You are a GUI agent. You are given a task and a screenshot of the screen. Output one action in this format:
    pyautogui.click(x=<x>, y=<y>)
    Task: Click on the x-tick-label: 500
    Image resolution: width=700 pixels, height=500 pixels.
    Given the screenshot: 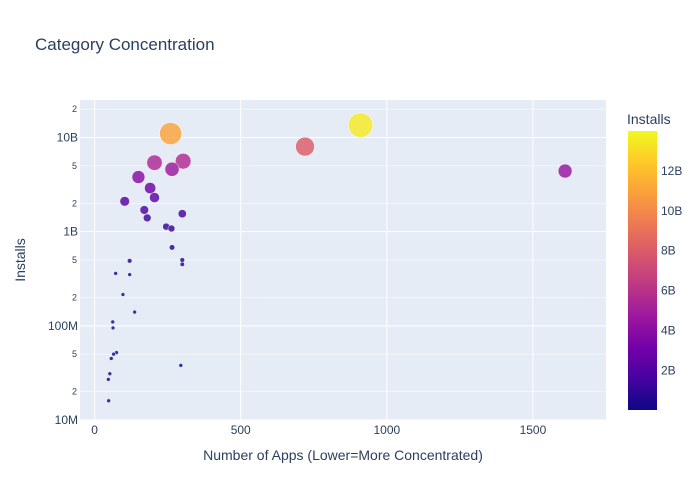 What is the action you would take?
    pyautogui.click(x=241, y=430)
    